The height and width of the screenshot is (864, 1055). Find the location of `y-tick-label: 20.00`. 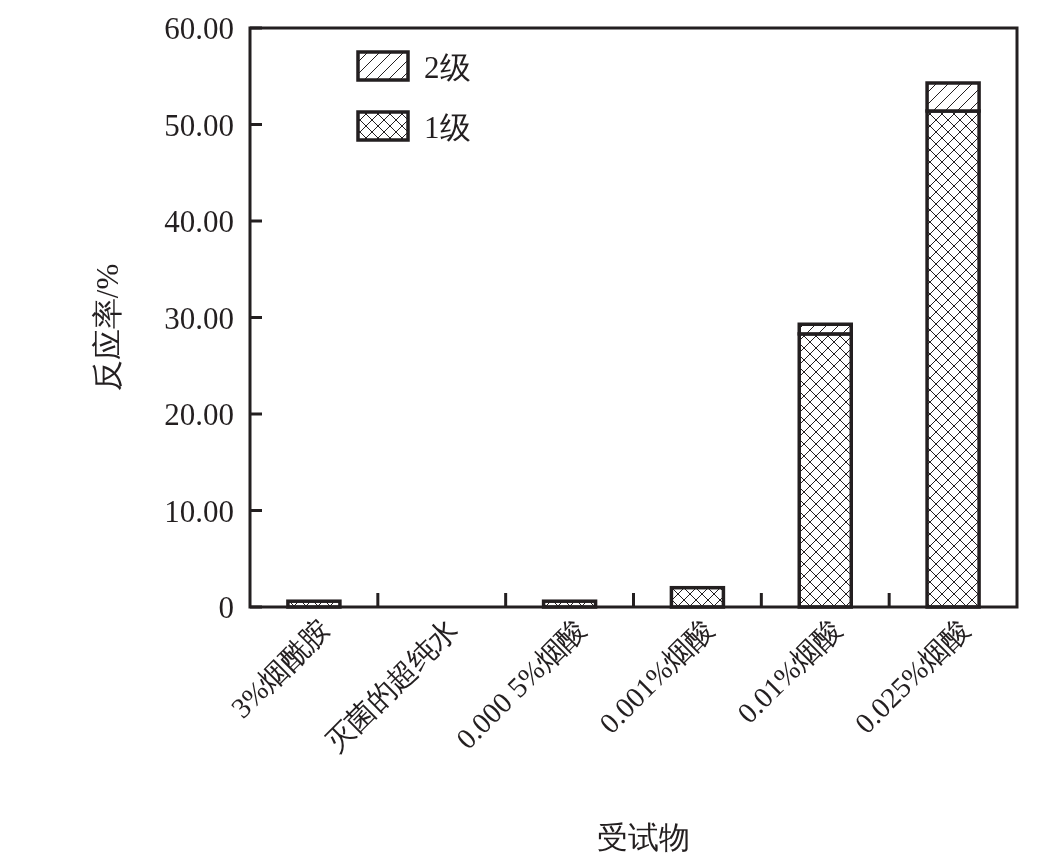

y-tick-label: 20.00 is located at coordinates (199, 414).